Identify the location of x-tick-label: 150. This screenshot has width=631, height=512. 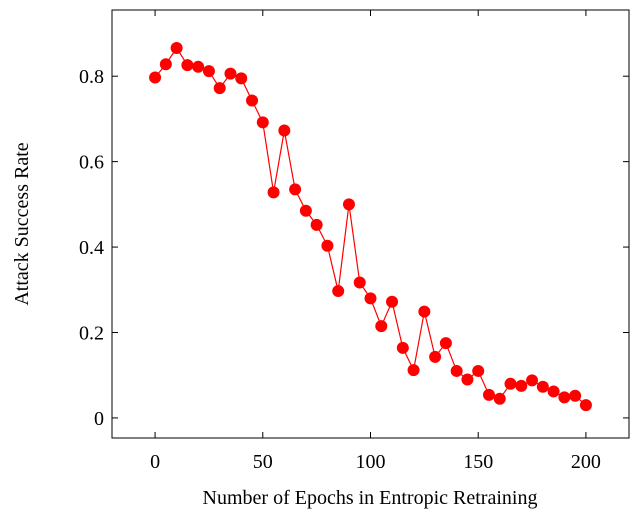
(478, 462).